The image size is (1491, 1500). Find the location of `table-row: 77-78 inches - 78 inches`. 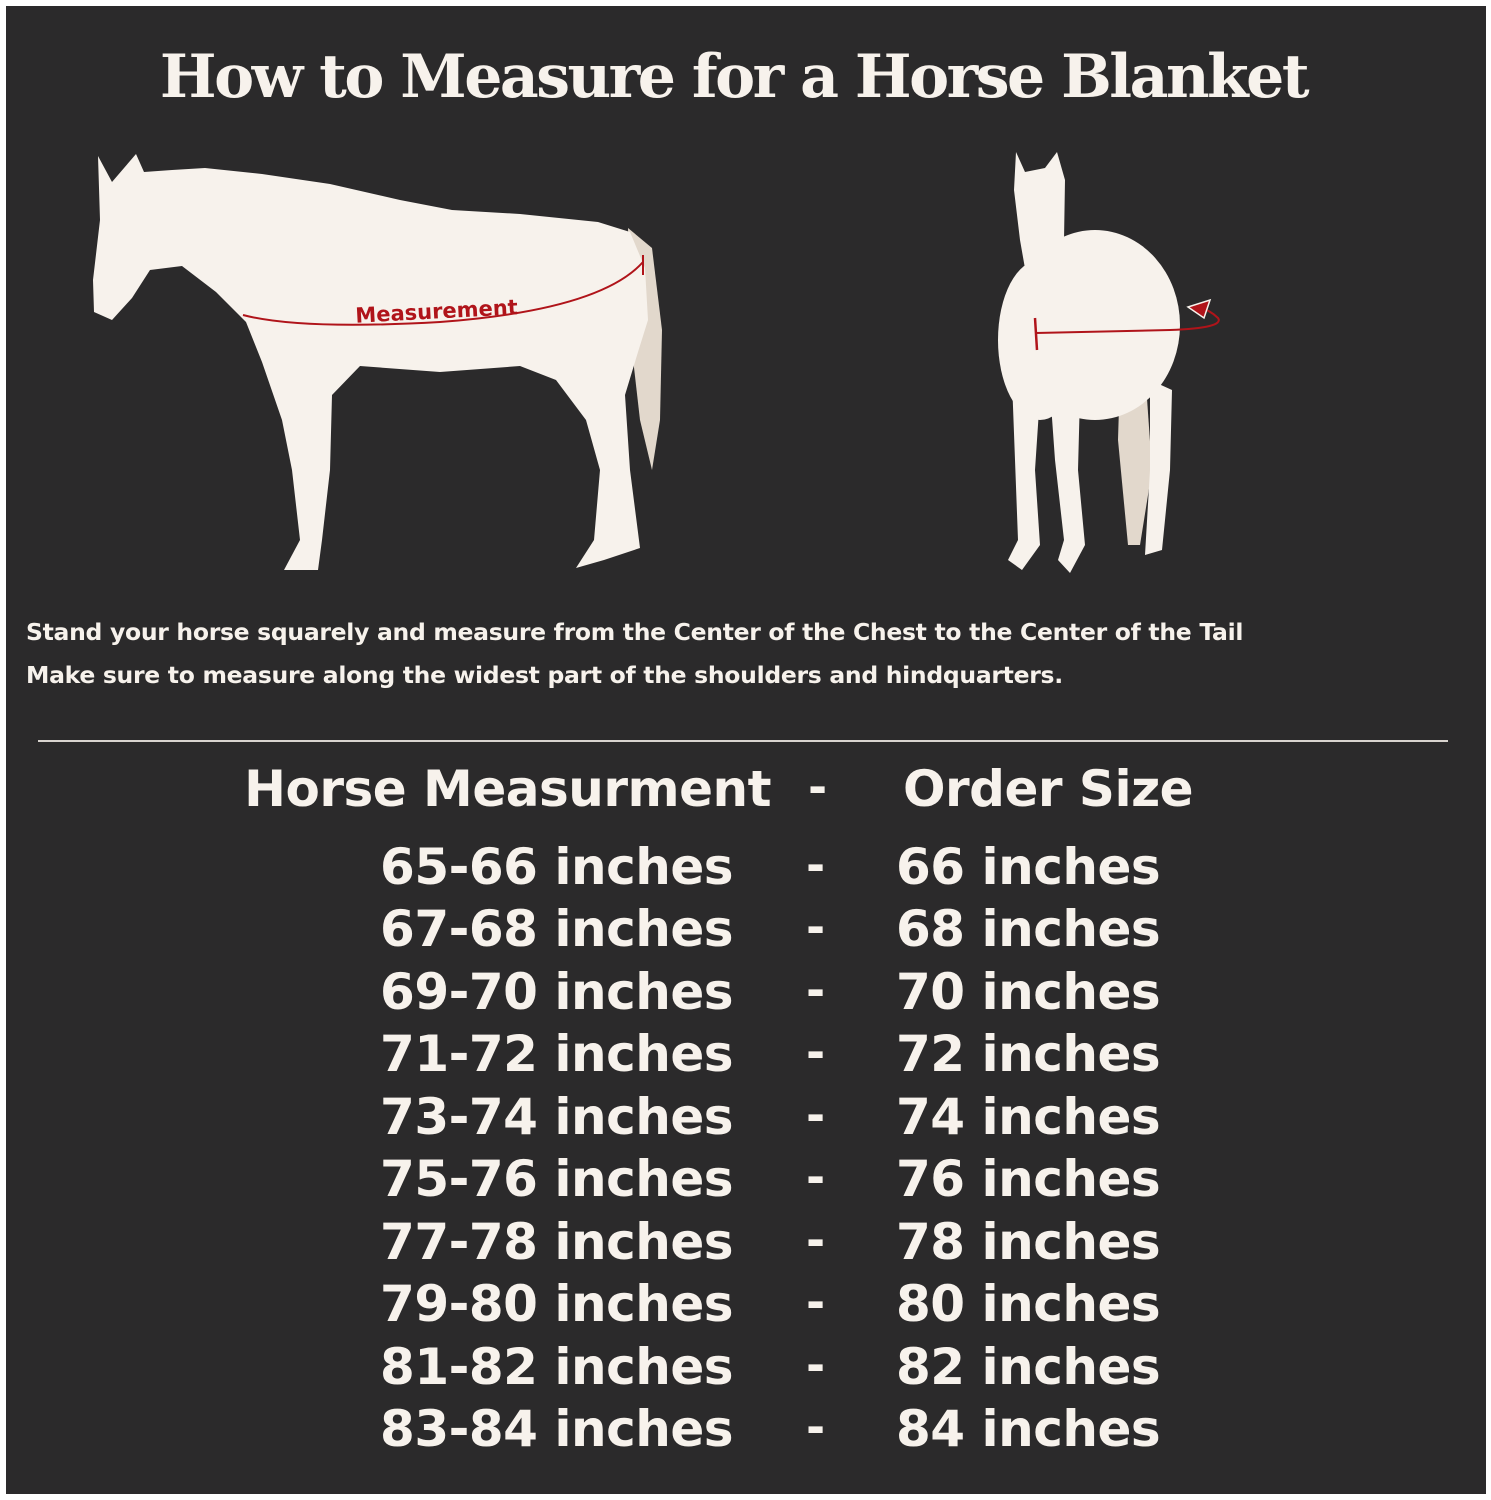

table-row: 77-78 inches - 78 inches is located at coordinates (745, 1244).